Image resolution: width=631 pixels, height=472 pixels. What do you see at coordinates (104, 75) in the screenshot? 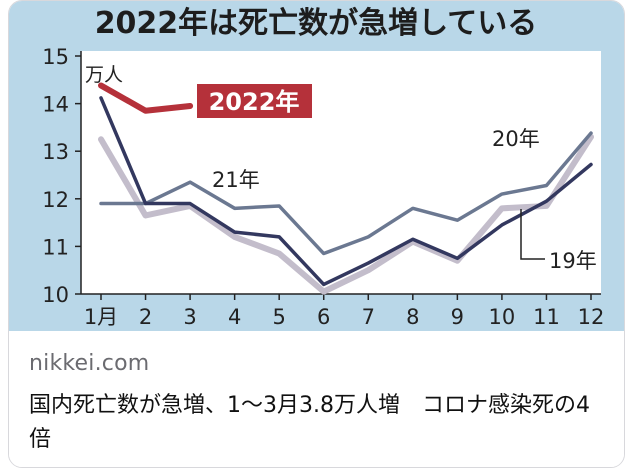
I see `y-axis-unit: 万人` at bounding box center [104, 75].